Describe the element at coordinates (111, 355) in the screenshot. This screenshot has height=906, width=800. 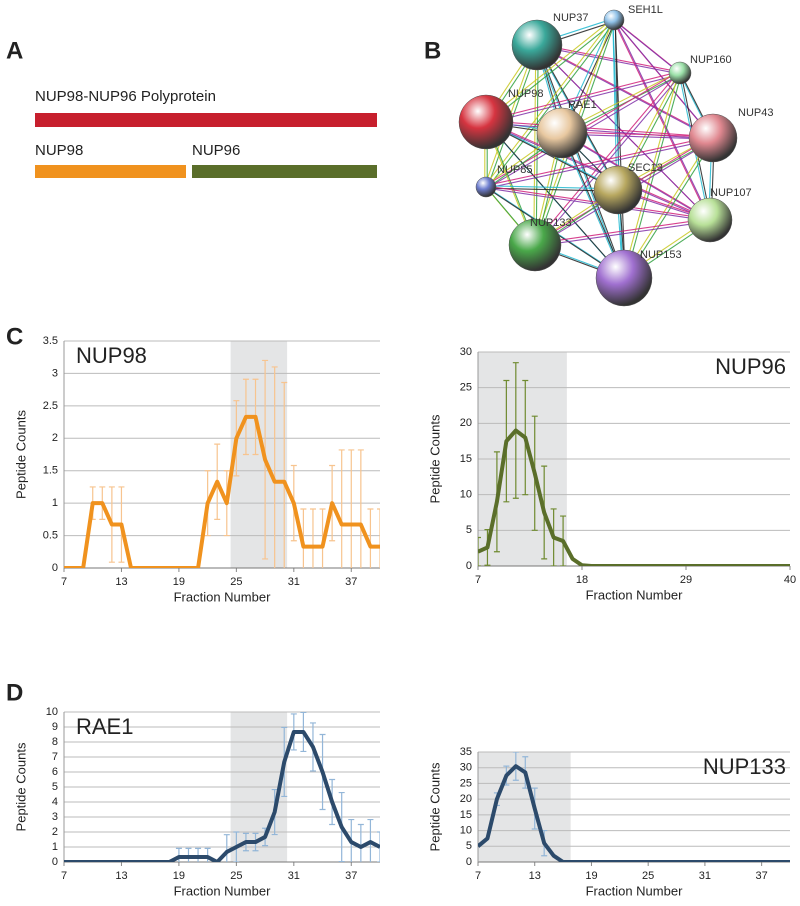
I see `chart-title: NUP98` at that location.